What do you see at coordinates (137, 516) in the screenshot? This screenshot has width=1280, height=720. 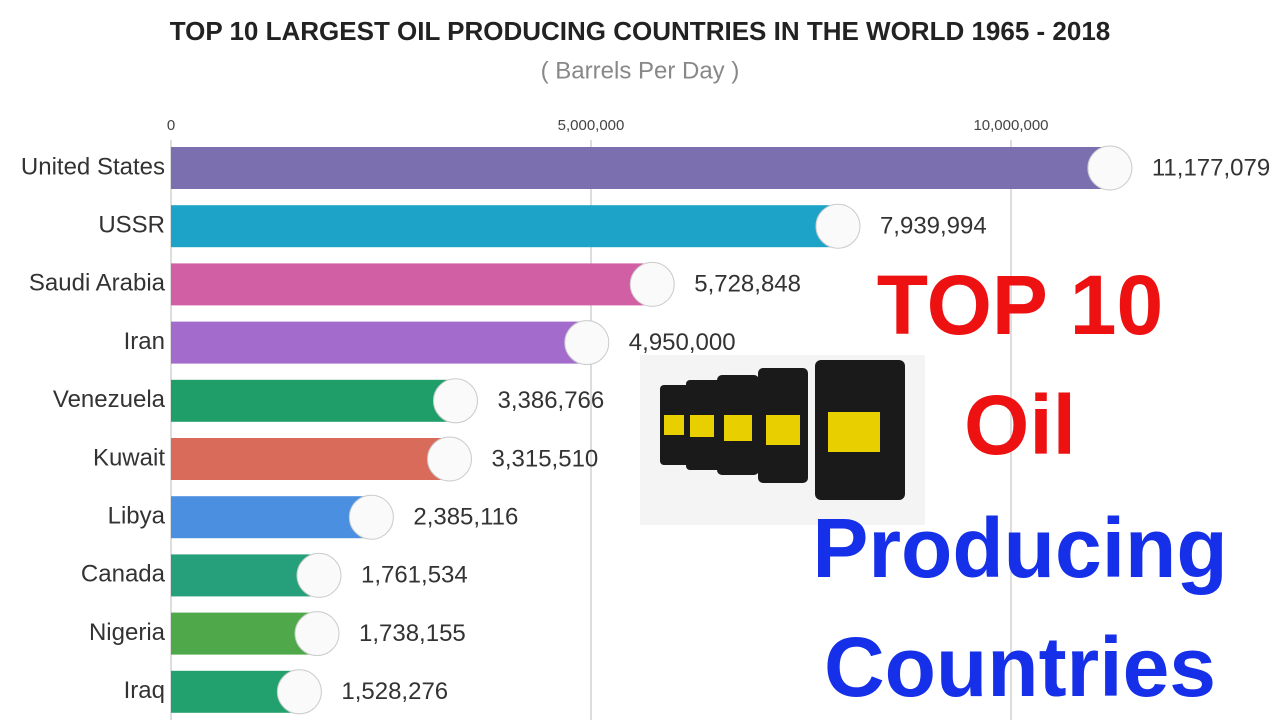 I see `category-label: Libya` at bounding box center [137, 516].